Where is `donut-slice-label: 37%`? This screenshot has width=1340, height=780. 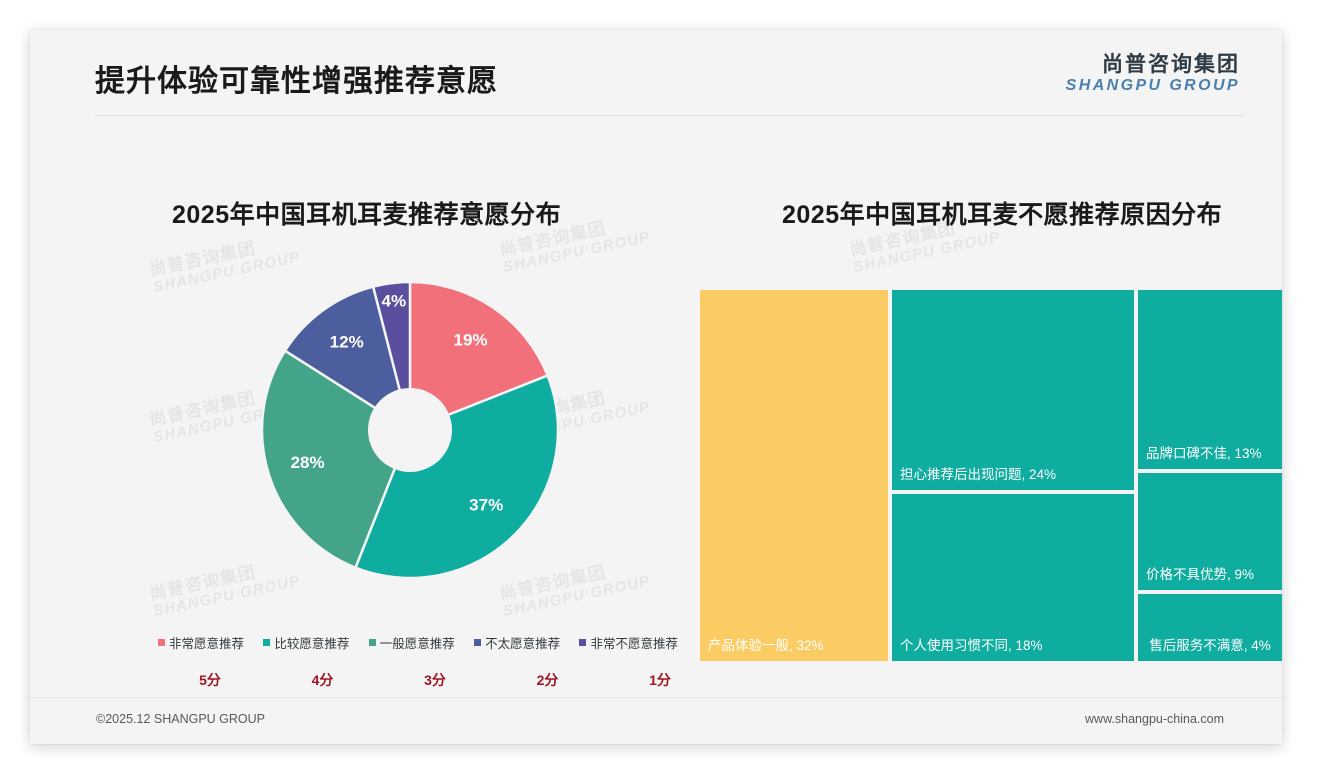 donut-slice-label: 37% is located at coordinates (486, 505).